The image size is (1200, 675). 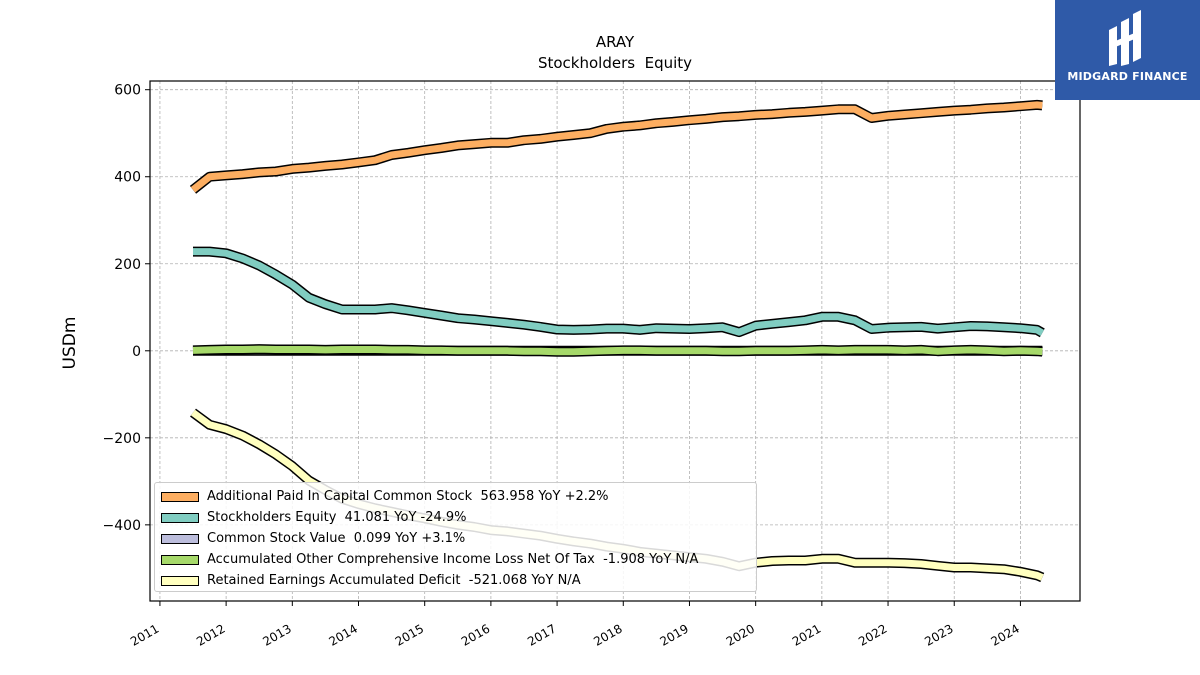 What do you see at coordinates (136, 352) in the screenshot?
I see `y-tick-label: 0` at bounding box center [136, 352].